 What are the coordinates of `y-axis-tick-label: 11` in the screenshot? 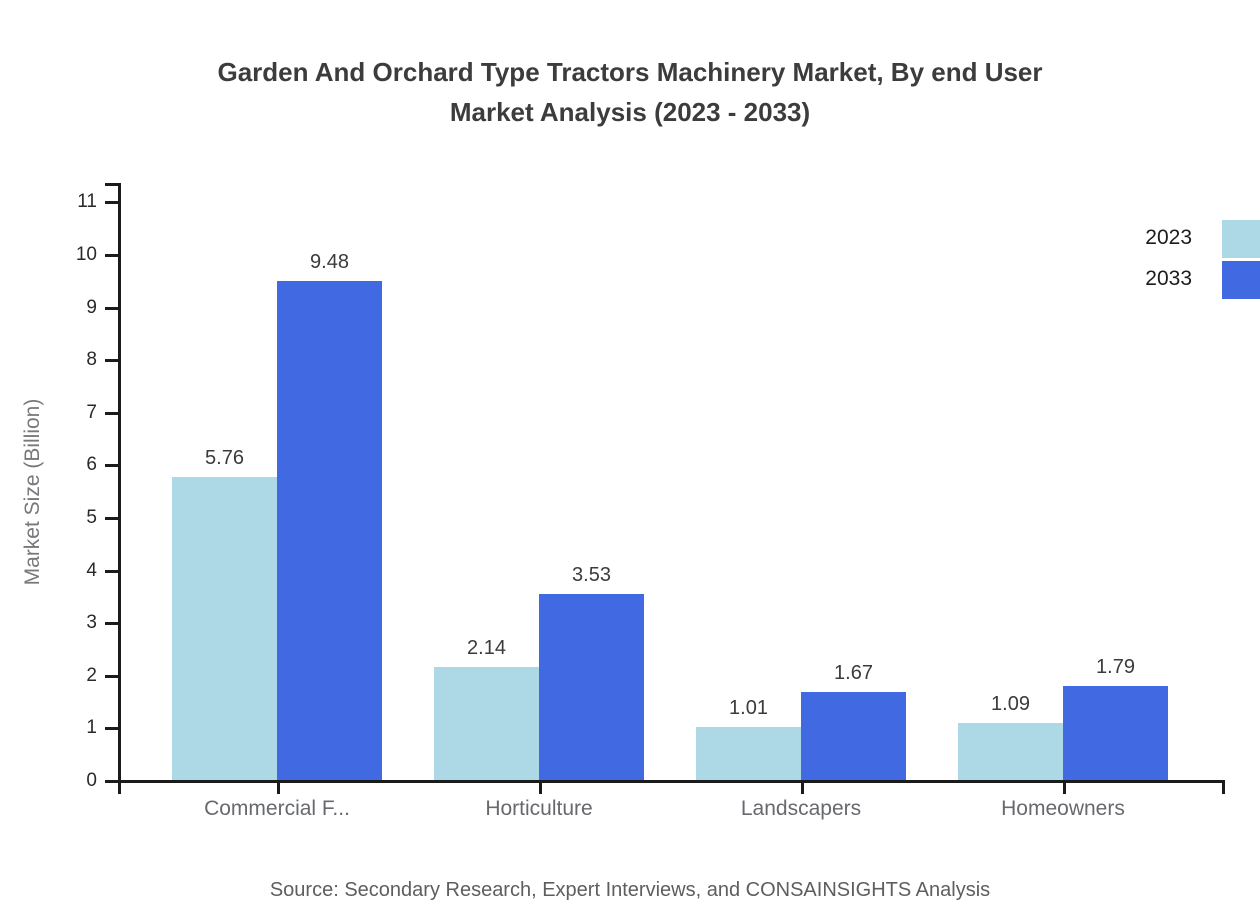 It's located at (87, 201).